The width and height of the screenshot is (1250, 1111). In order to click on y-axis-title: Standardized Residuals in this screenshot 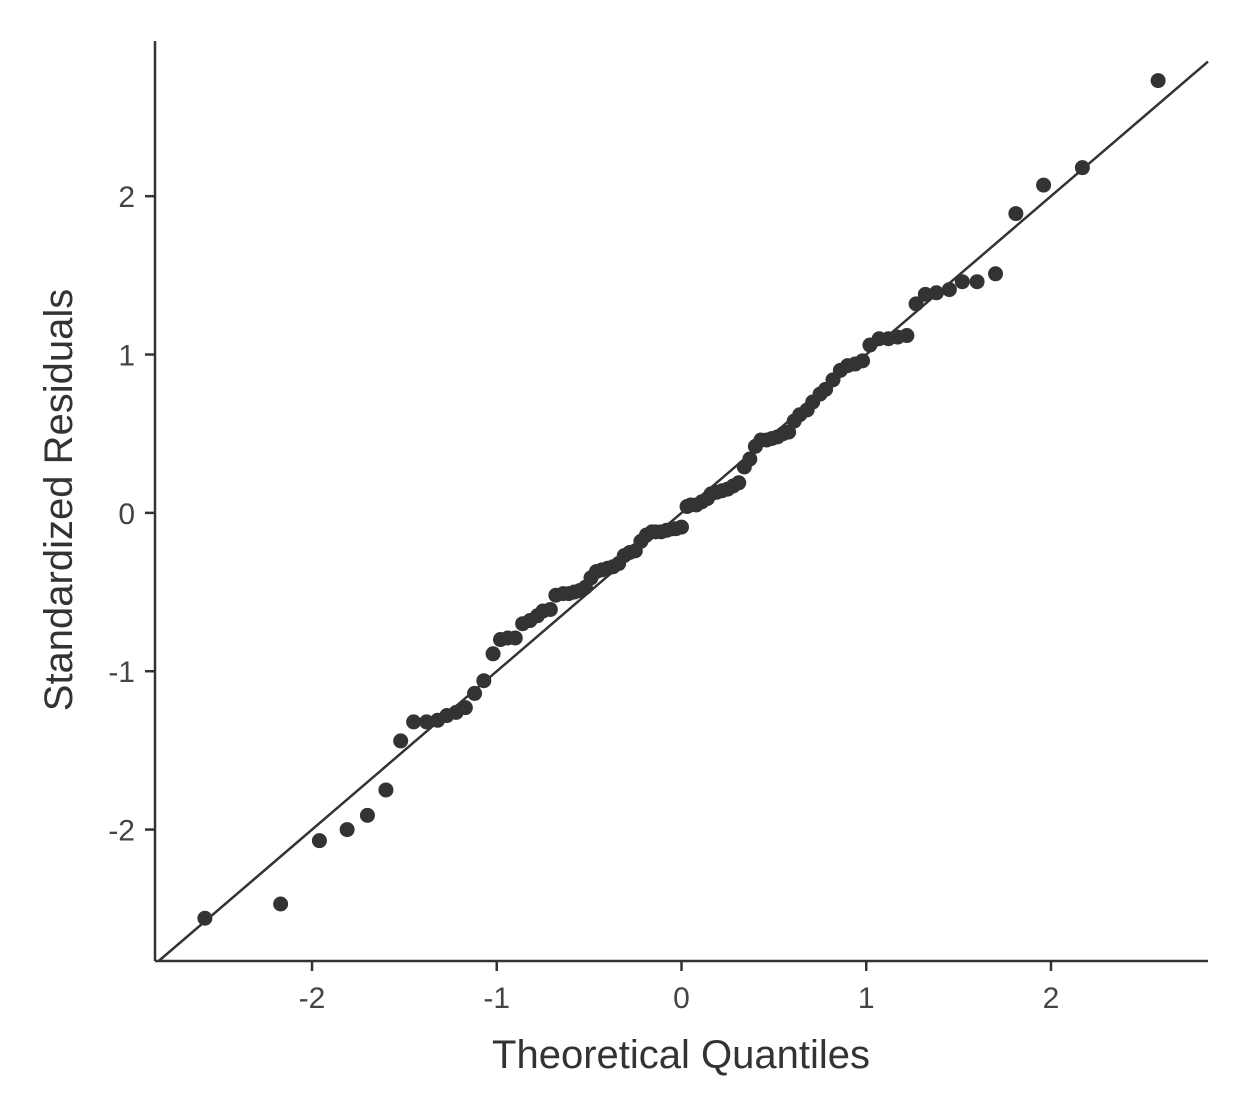, I will do `click(59, 500)`.